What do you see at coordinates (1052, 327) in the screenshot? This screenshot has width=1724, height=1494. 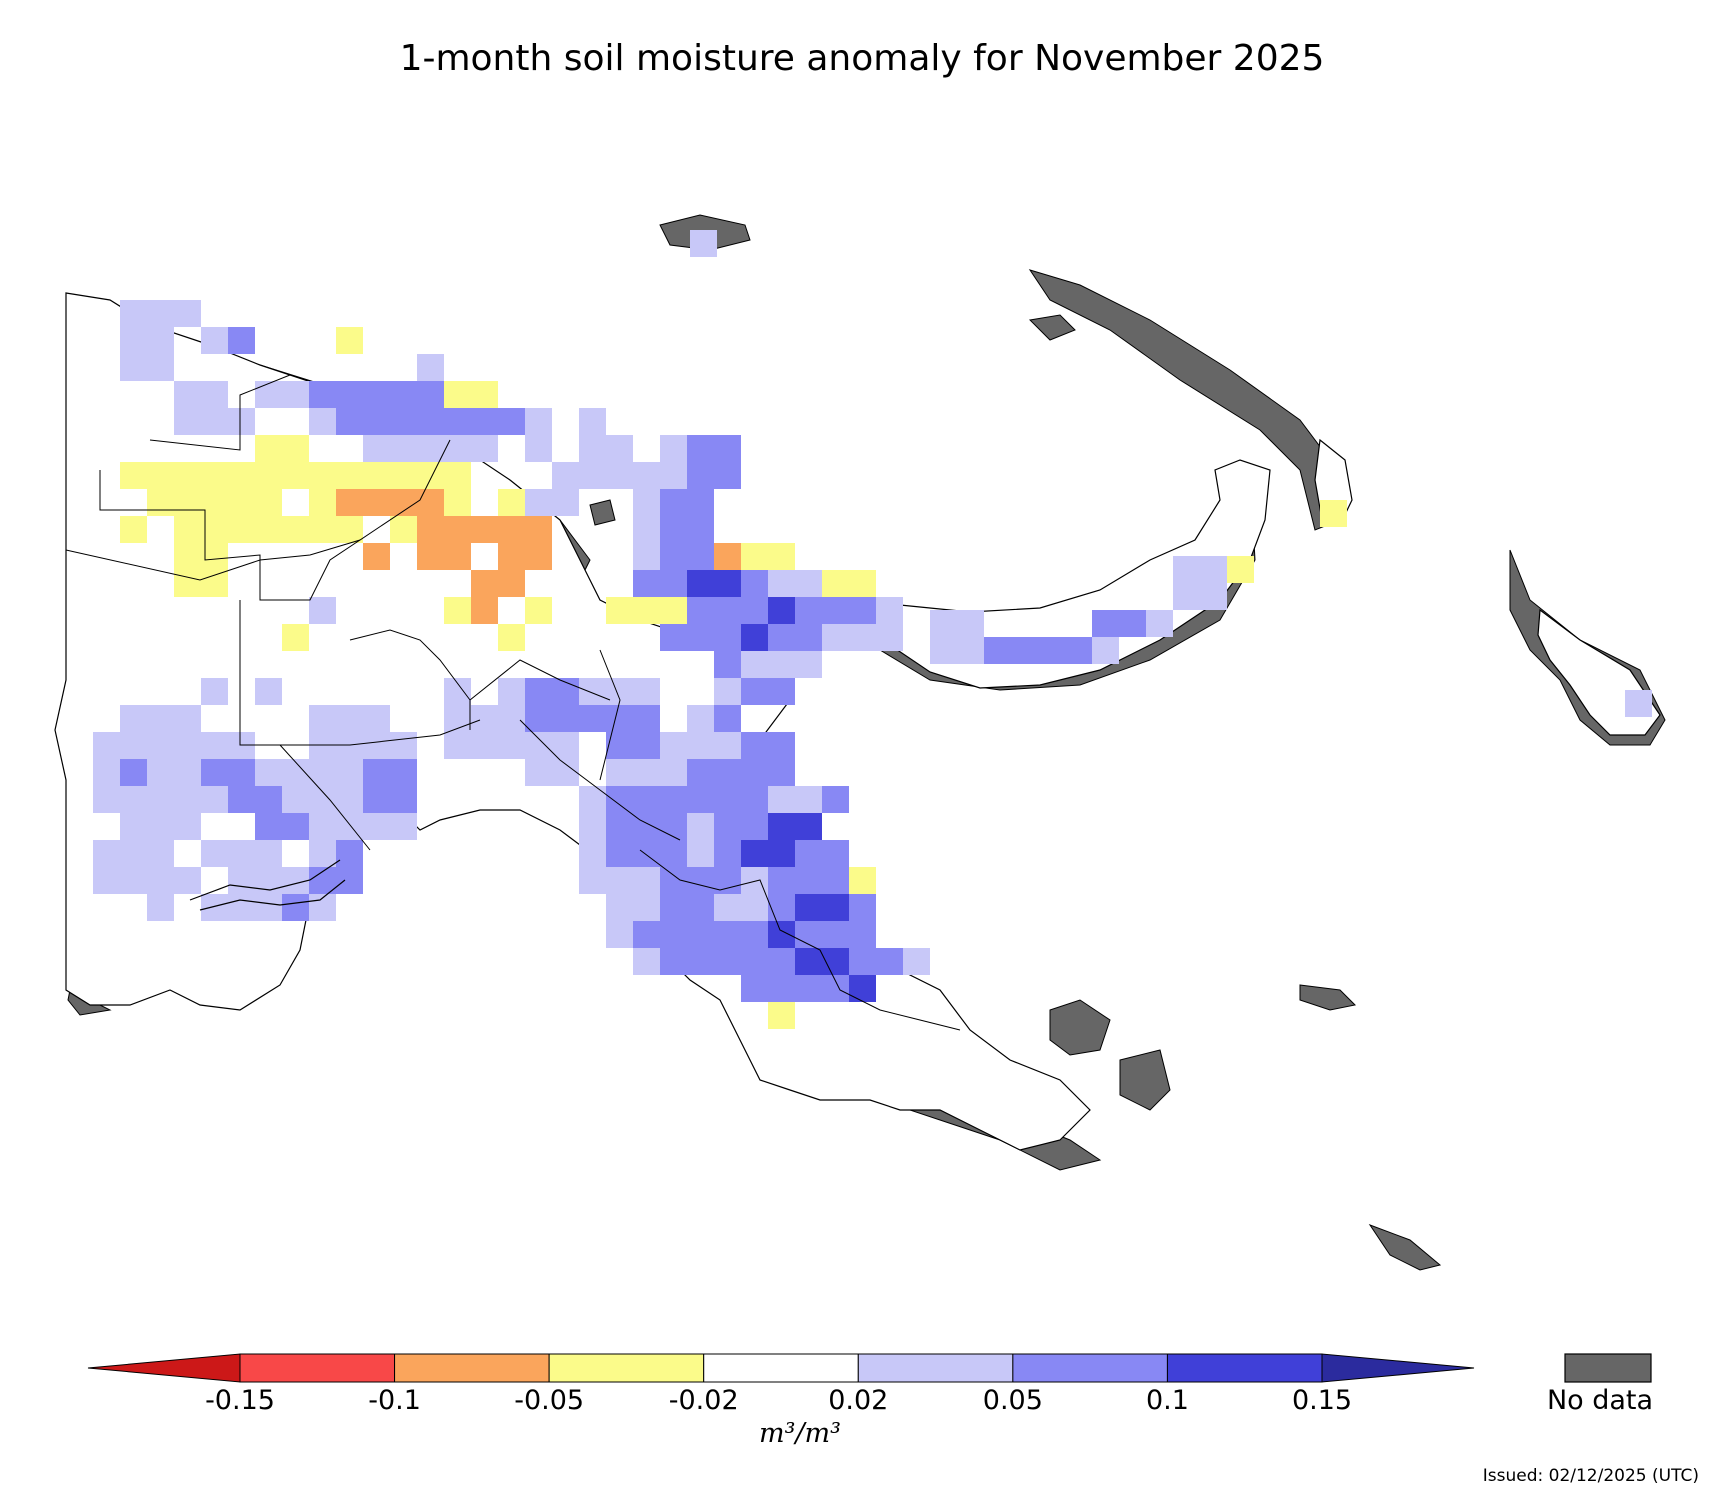 I see `island-d` at bounding box center [1052, 327].